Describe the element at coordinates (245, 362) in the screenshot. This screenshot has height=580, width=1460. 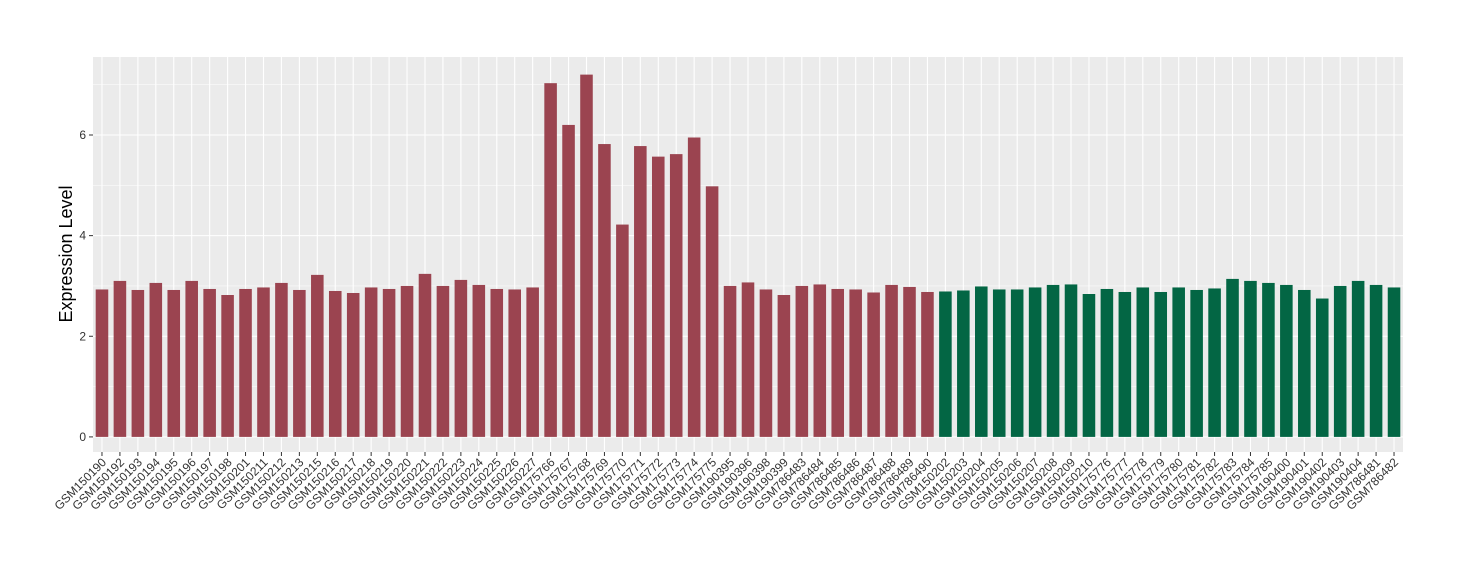
I see `bar-GSM150201` at that location.